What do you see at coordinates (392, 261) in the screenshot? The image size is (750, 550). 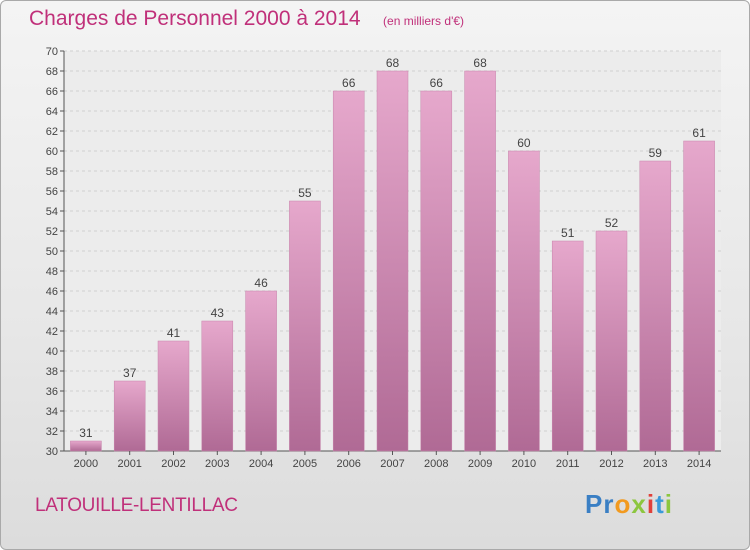 I see `bar-2007` at bounding box center [392, 261].